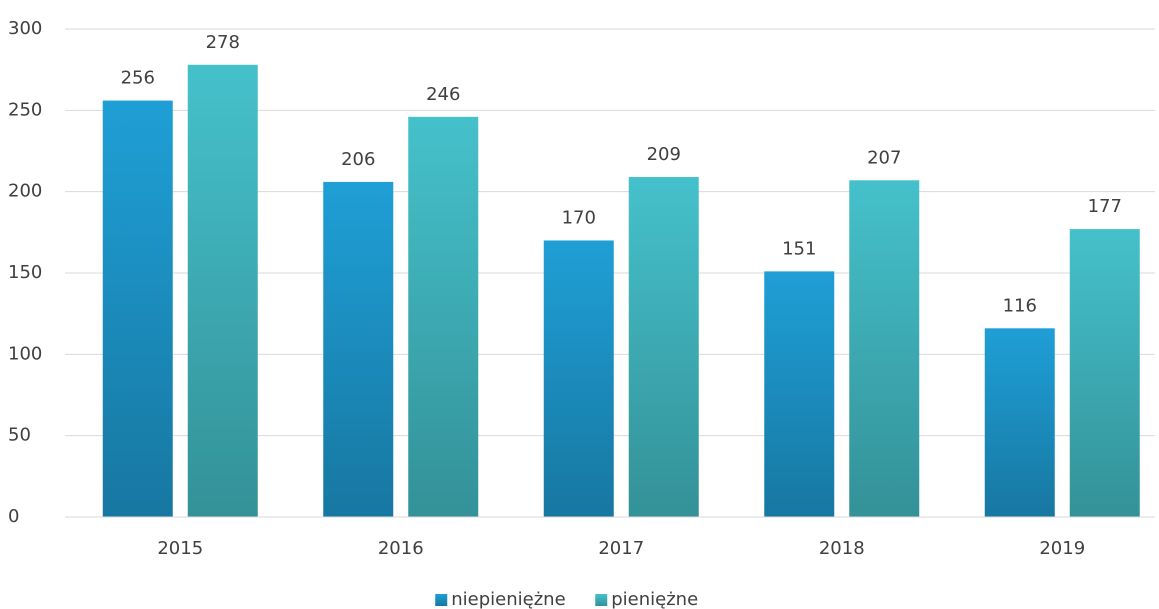  What do you see at coordinates (443, 94) in the screenshot?
I see `data-label: 246` at bounding box center [443, 94].